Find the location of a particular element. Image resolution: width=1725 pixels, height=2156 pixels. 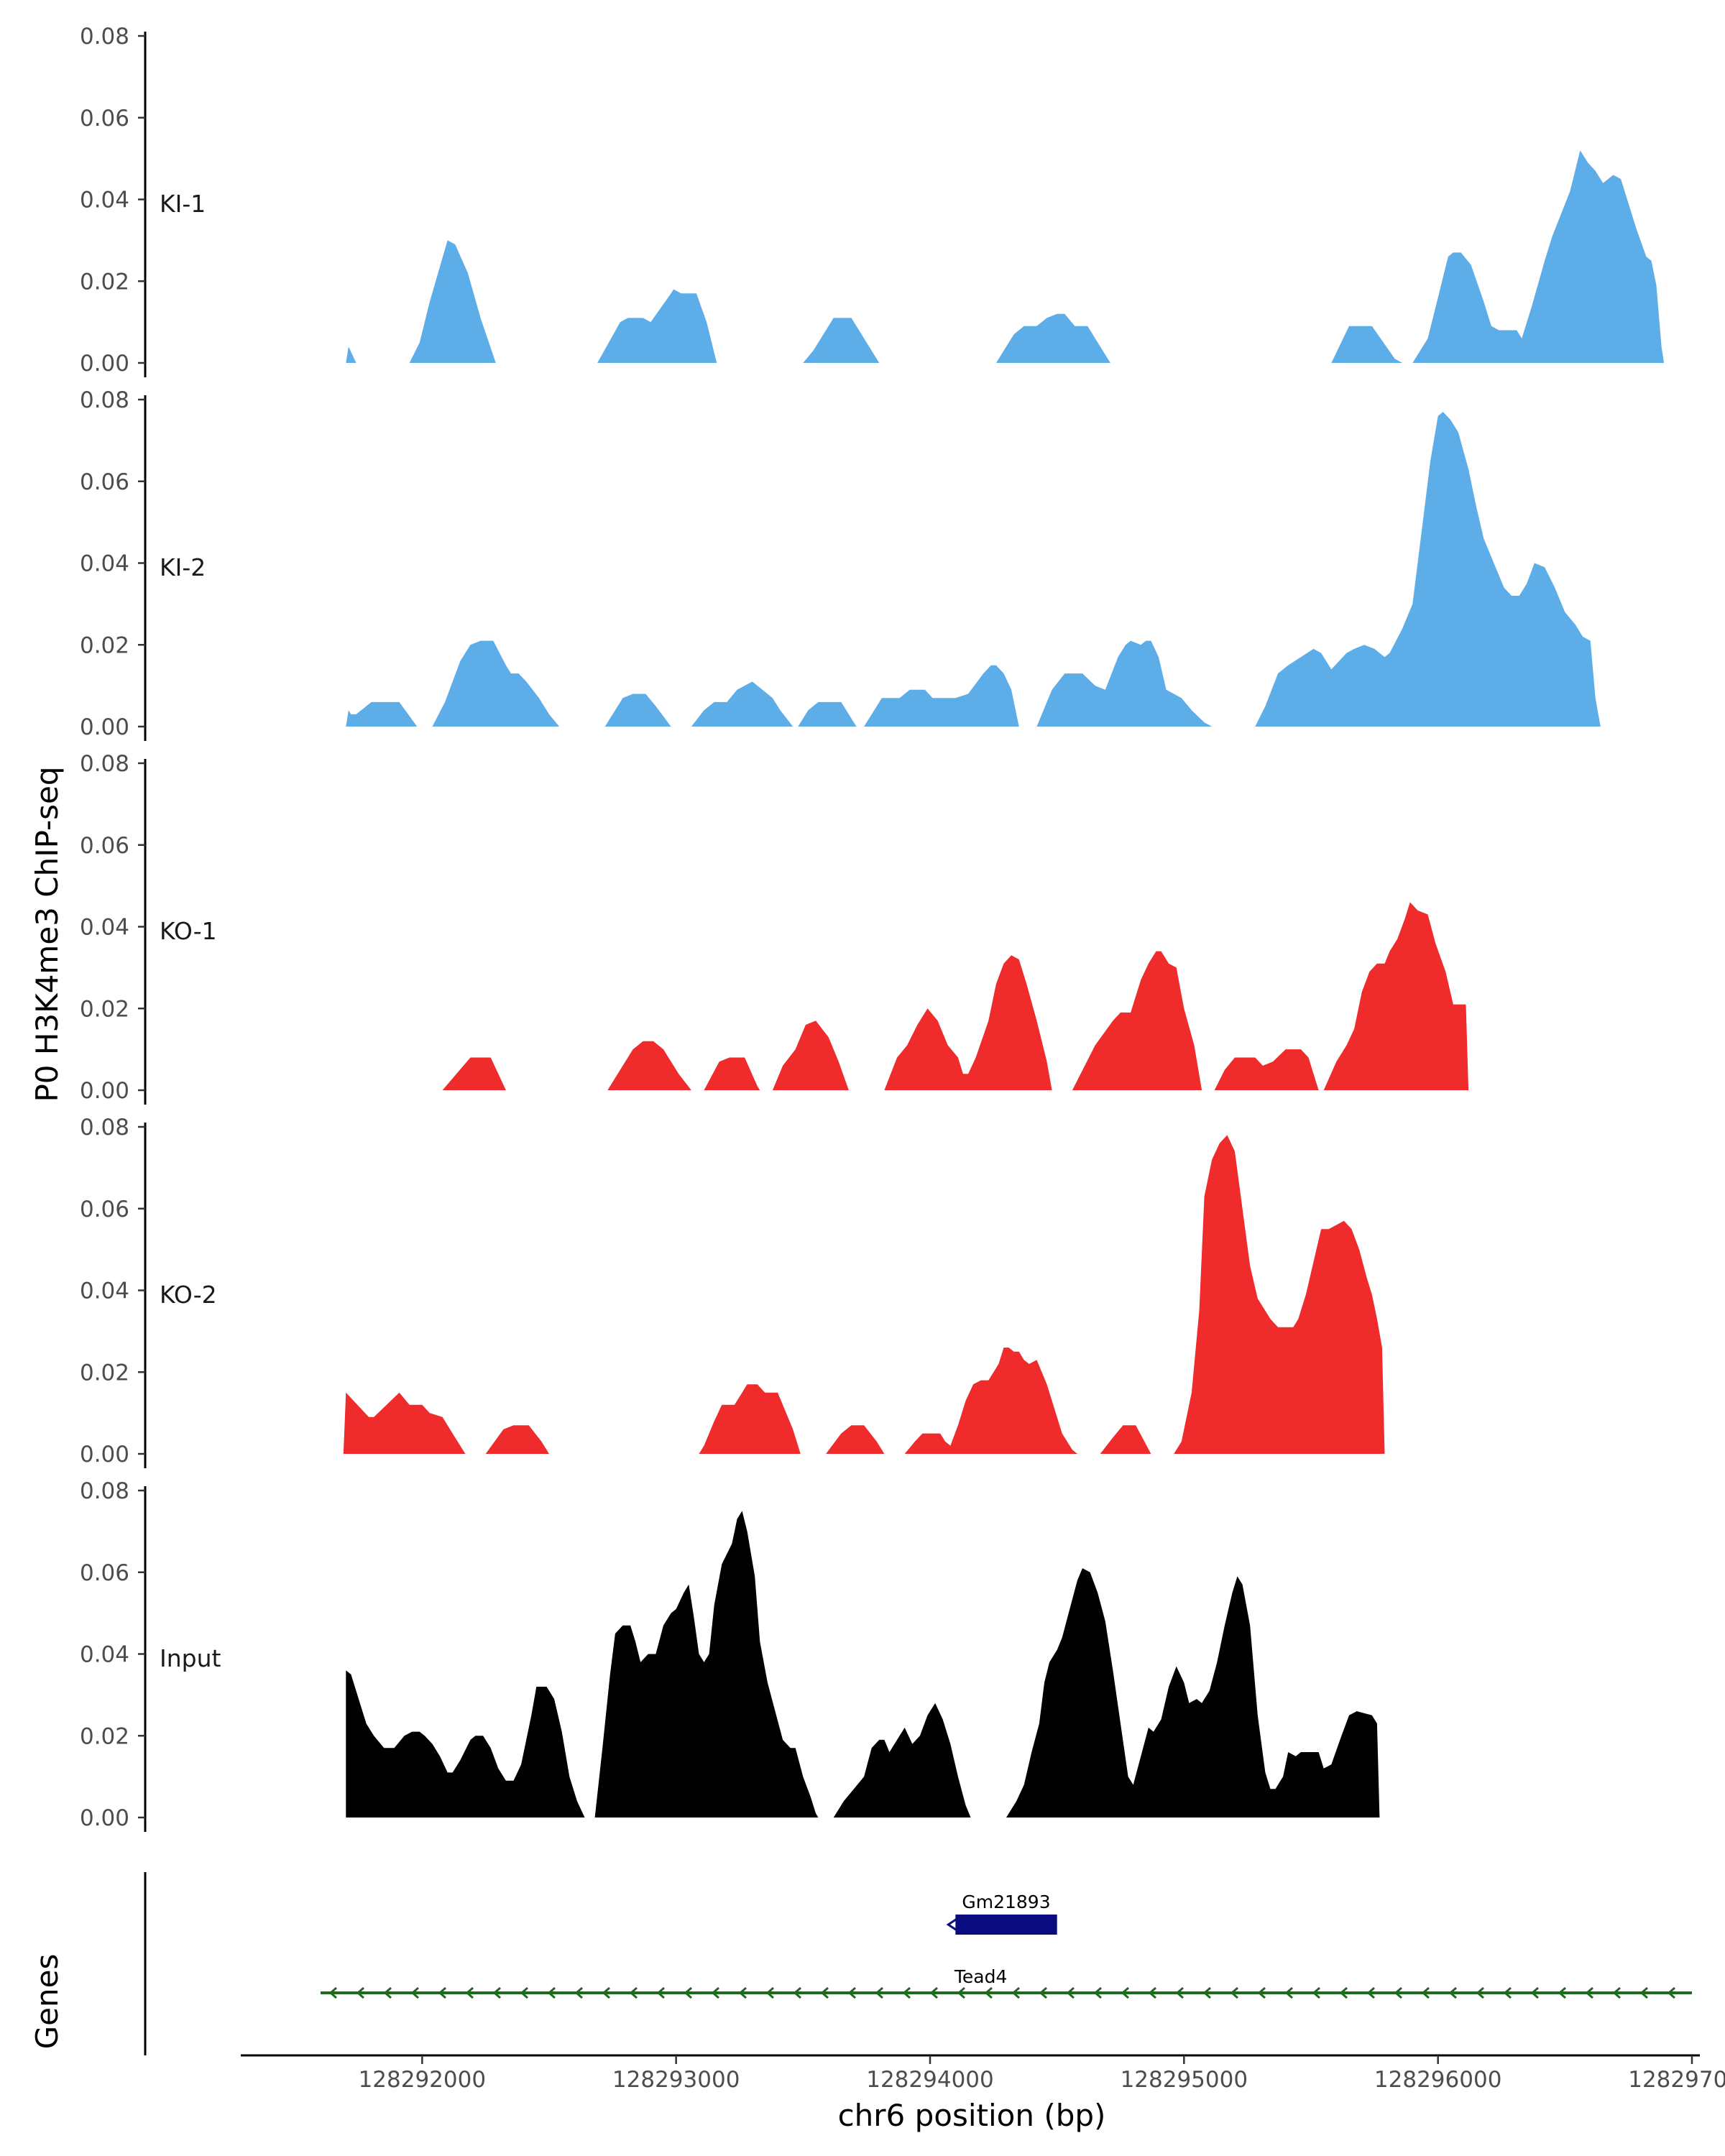

track-label: KO-1 is located at coordinates (188, 931).